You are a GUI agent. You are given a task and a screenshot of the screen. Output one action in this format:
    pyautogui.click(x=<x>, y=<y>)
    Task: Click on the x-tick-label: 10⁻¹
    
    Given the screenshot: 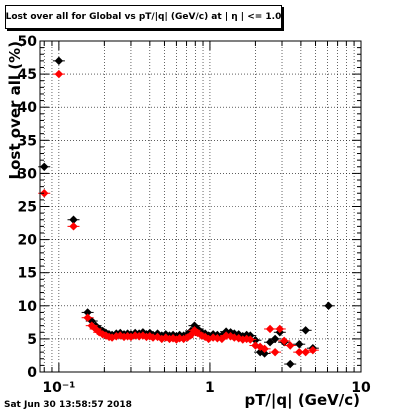 What is the action you would take?
    pyautogui.click(x=58, y=388)
    